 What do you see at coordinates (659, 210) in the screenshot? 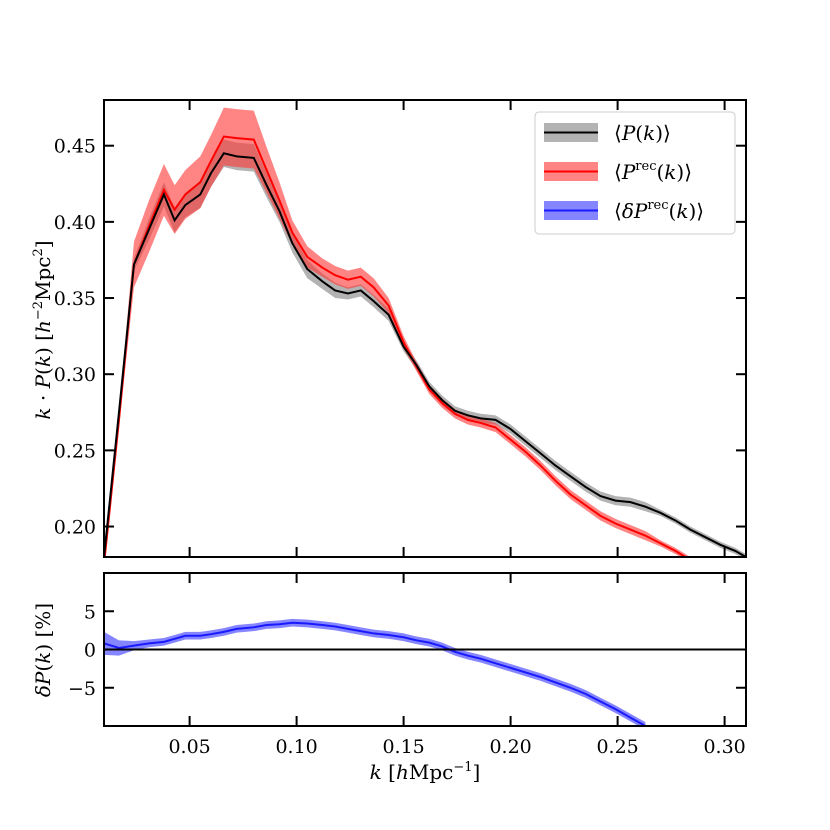
I see `legend-label-dPrec: ⟨δPrec(k)⟩` at bounding box center [659, 210].